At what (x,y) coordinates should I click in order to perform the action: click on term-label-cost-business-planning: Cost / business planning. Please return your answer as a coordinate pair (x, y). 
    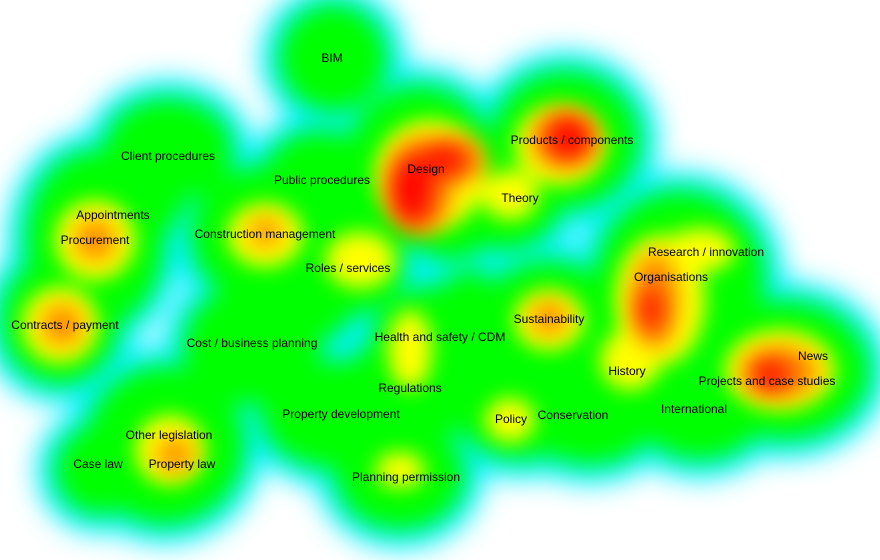
    Looking at the image, I should click on (252, 343).